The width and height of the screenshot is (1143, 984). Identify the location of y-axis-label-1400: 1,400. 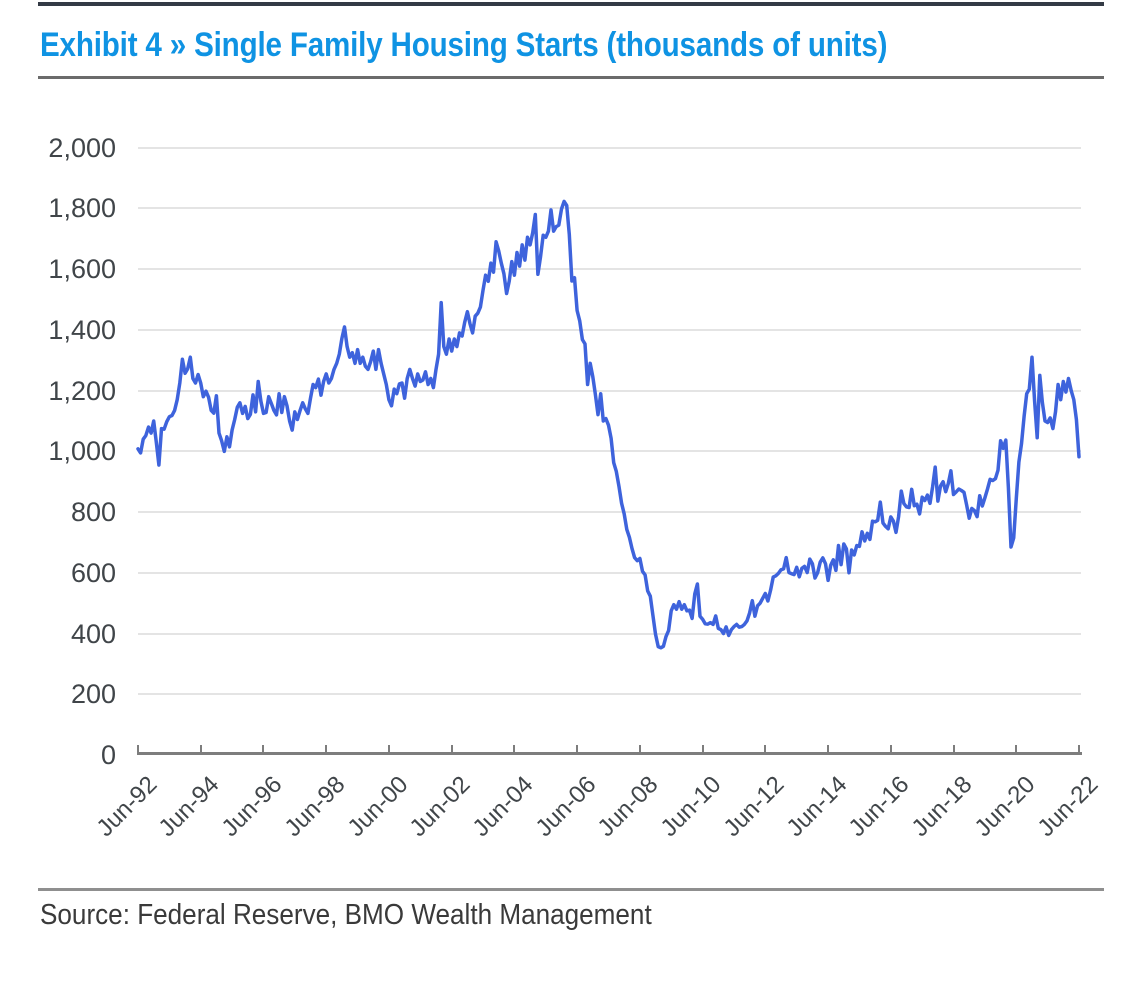
(82, 329).